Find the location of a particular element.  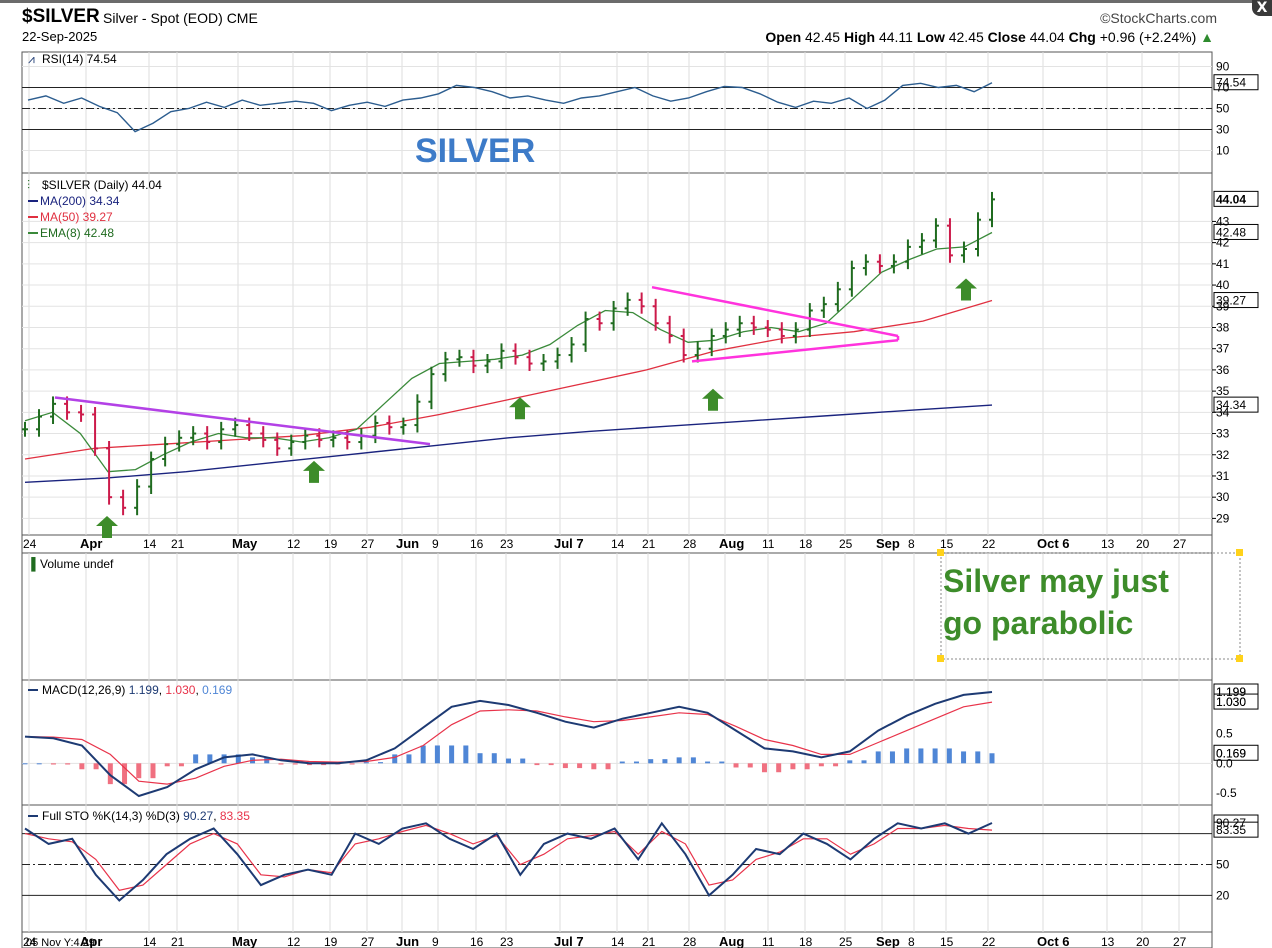

sto-tick-label: 50 is located at coordinates (1223, 865).